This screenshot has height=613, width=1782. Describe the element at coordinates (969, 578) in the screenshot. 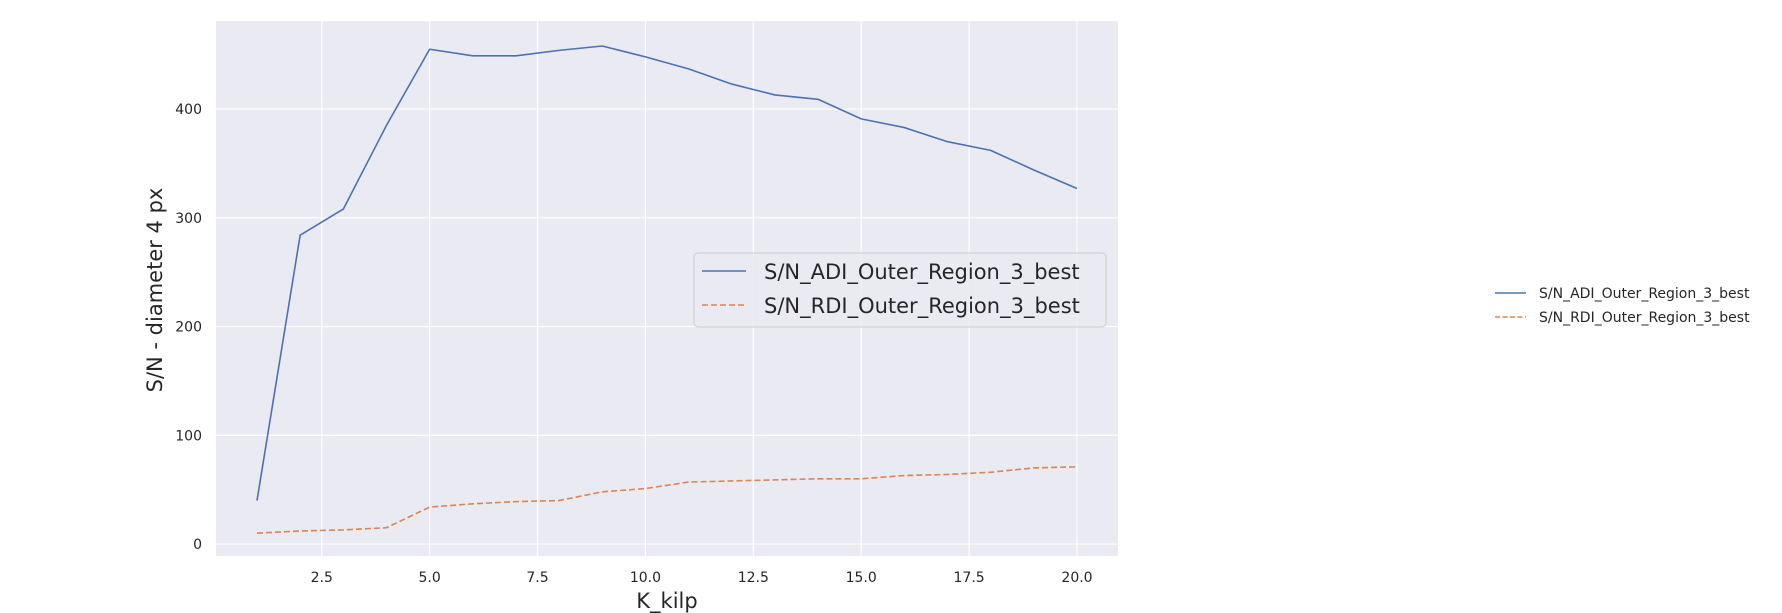

I see `x-tick-label: 17.5` at that location.